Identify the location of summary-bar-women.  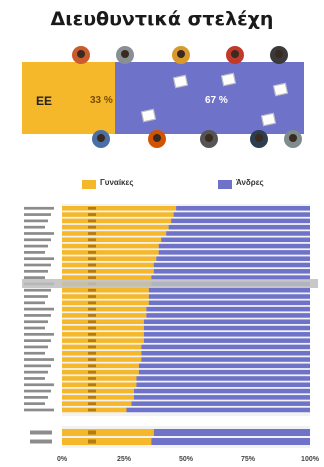
(107, 441).